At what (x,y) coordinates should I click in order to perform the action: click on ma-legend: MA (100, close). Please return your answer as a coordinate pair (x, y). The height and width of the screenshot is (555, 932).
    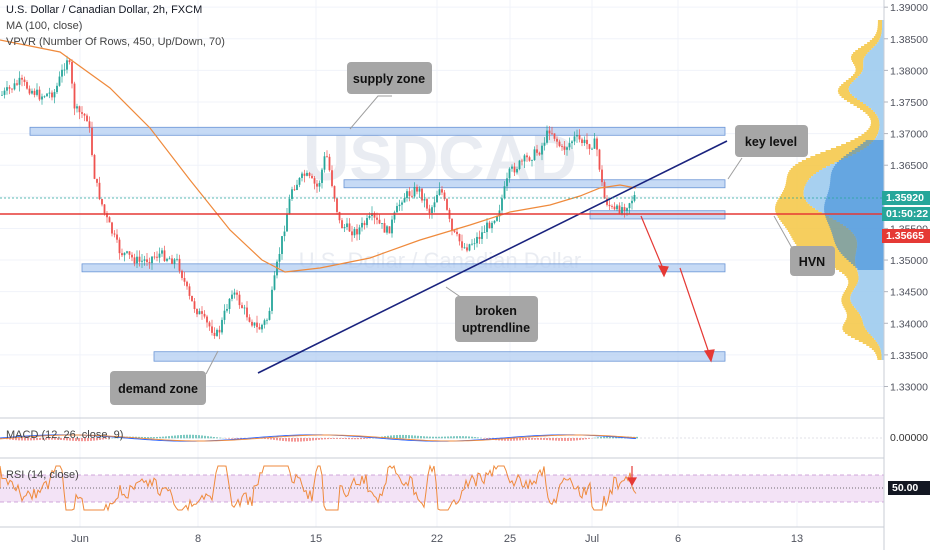
    Looking at the image, I should click on (44, 26).